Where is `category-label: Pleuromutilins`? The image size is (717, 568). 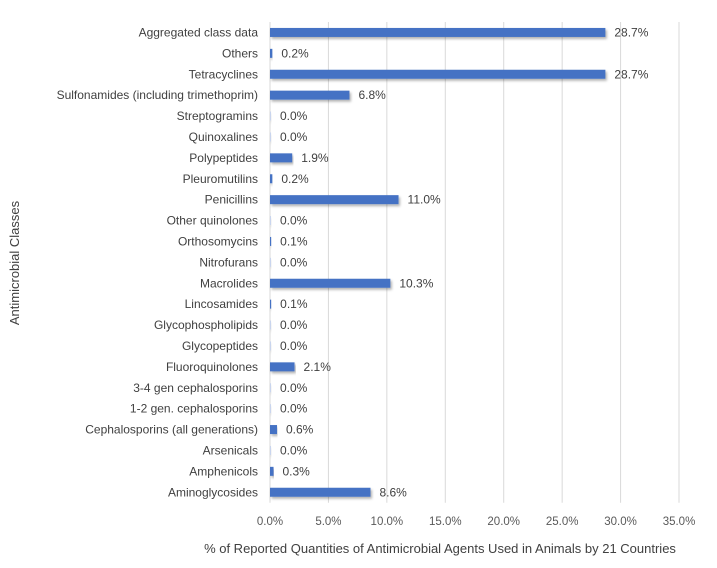
category-label: Pleuromutilins is located at coordinates (220, 179).